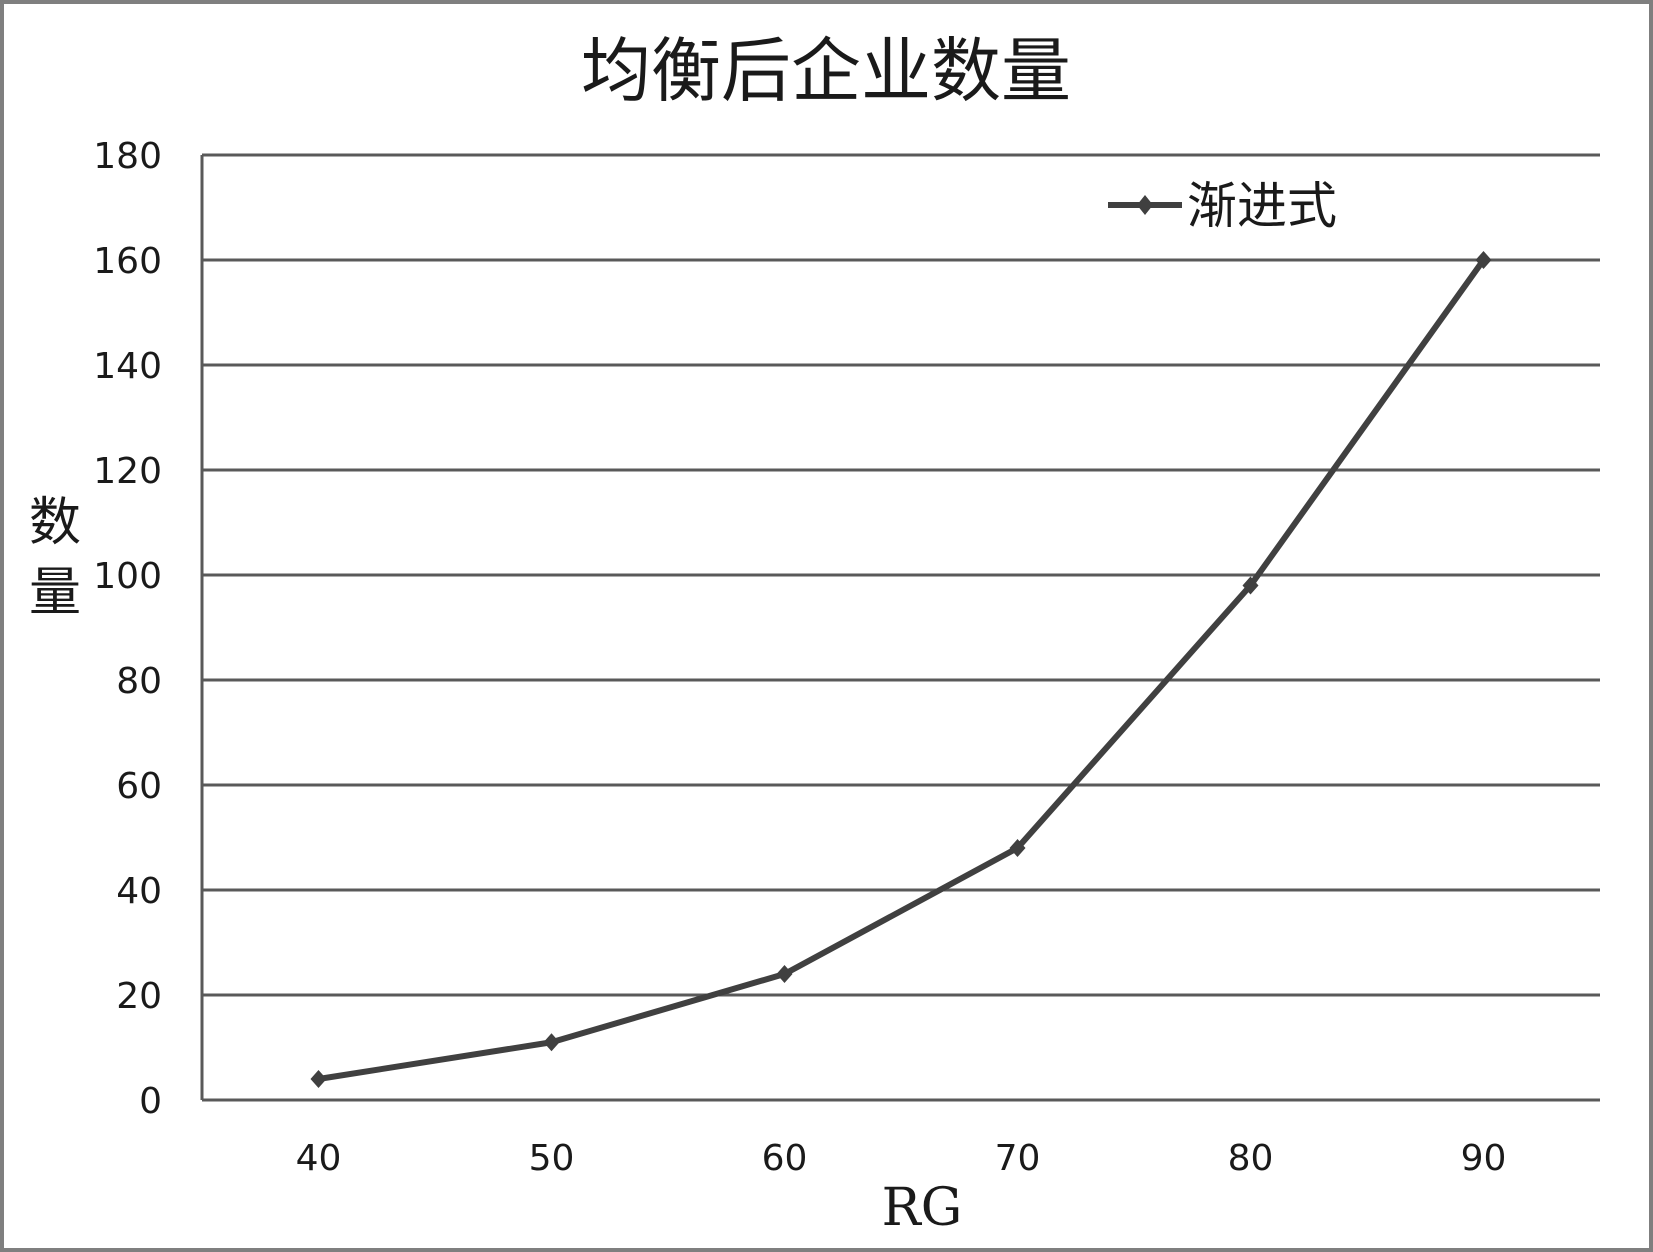 Image resolution: width=1653 pixels, height=1252 pixels. Describe the element at coordinates (127, 366) in the screenshot. I see `y-tick-label: 140` at that location.